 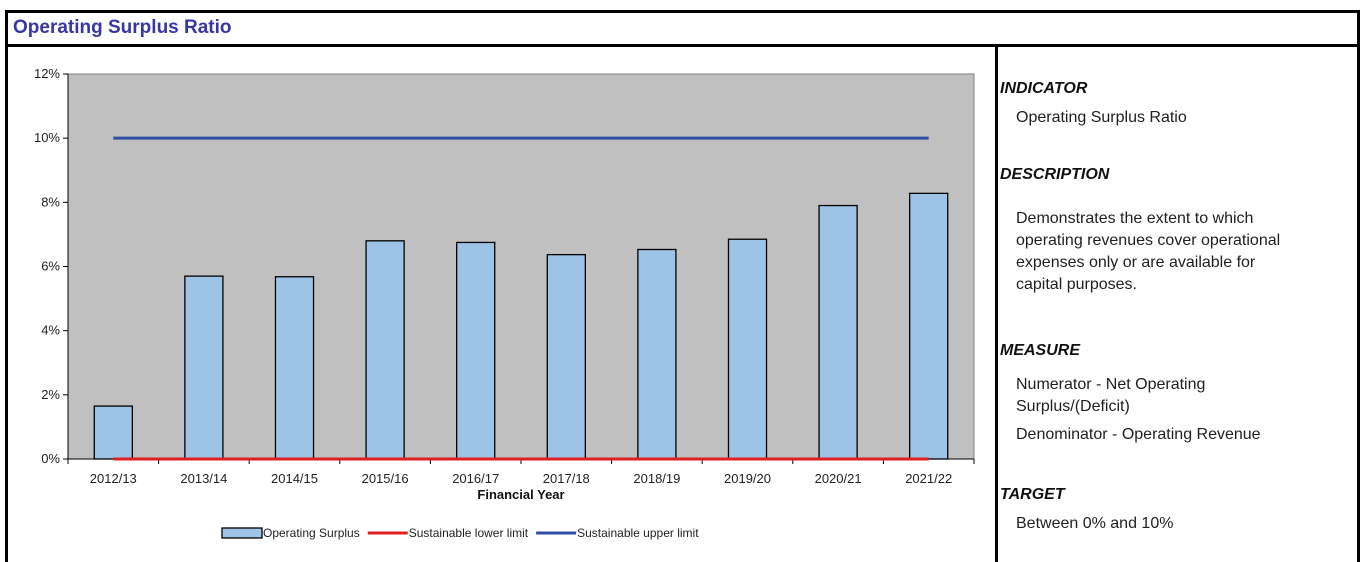 I want to click on y-tick-label: 8%, so click(x=50, y=201).